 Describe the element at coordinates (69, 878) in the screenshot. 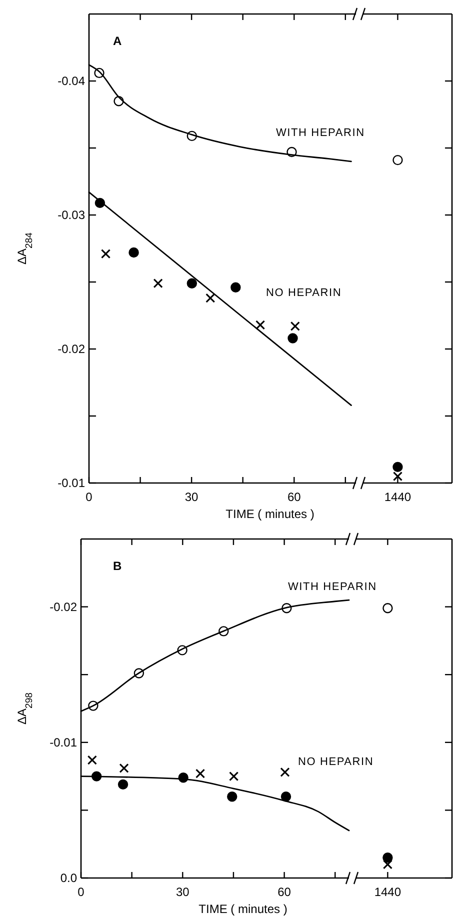

I see `y-tick-label: 0.0` at that location.